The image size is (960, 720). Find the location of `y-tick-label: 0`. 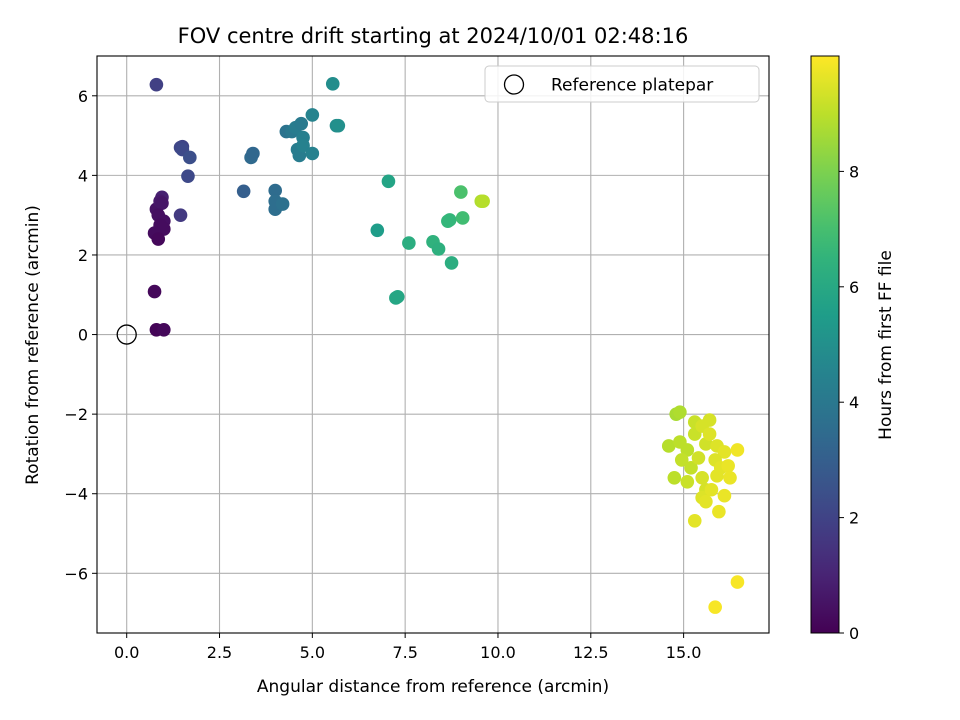

y-tick-label: 0 is located at coordinates (83, 335).